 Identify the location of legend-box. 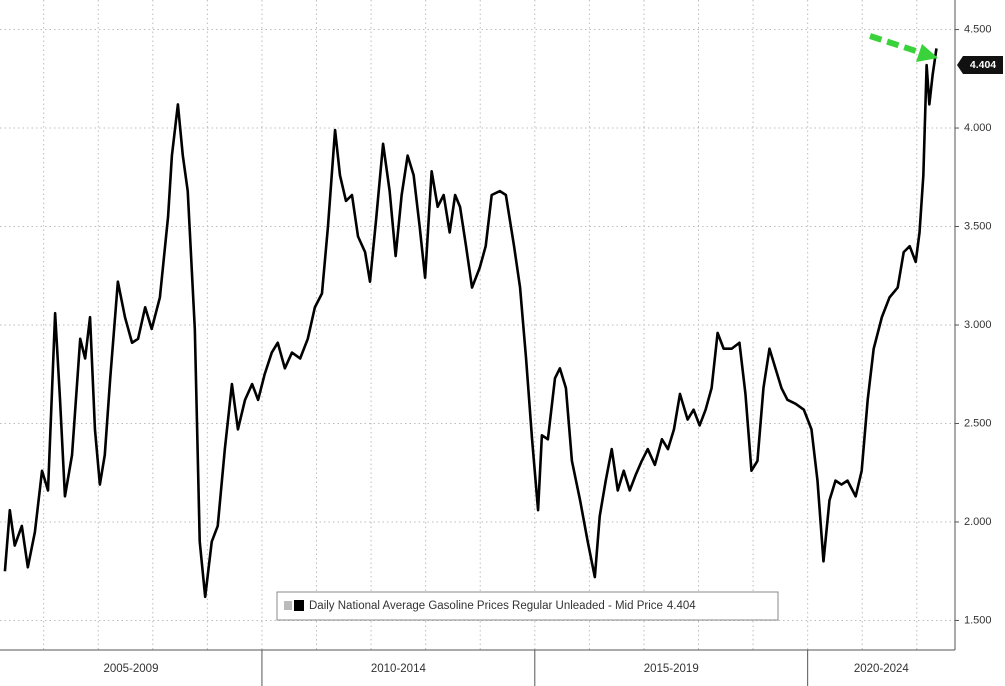
(527, 606).